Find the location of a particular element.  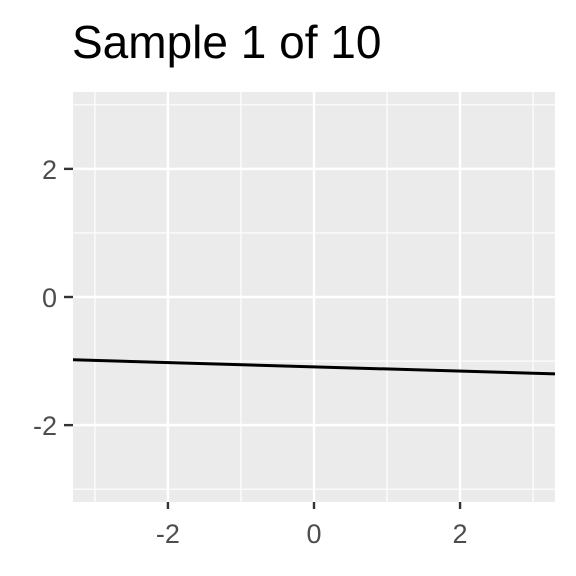

y-tick-label: -2 is located at coordinates (45, 426).